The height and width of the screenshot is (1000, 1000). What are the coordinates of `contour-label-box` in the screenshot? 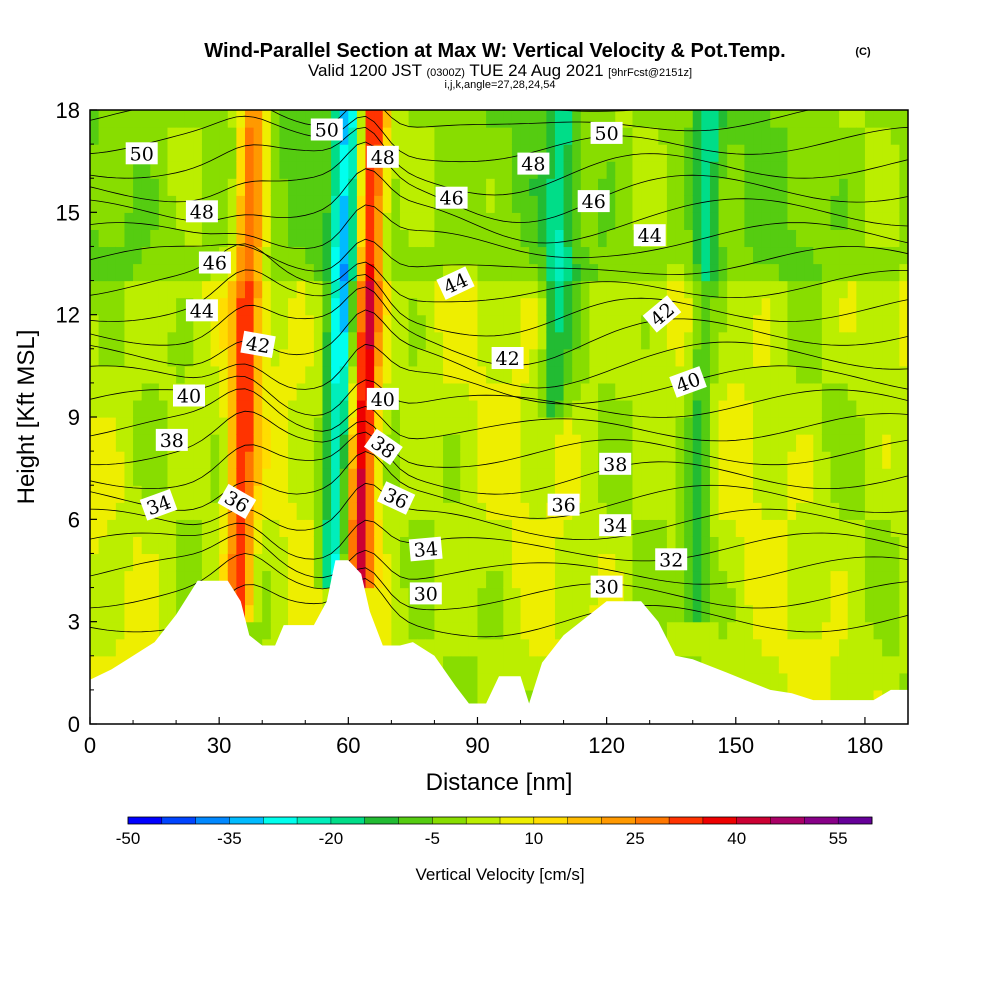 It's located at (671, 559).